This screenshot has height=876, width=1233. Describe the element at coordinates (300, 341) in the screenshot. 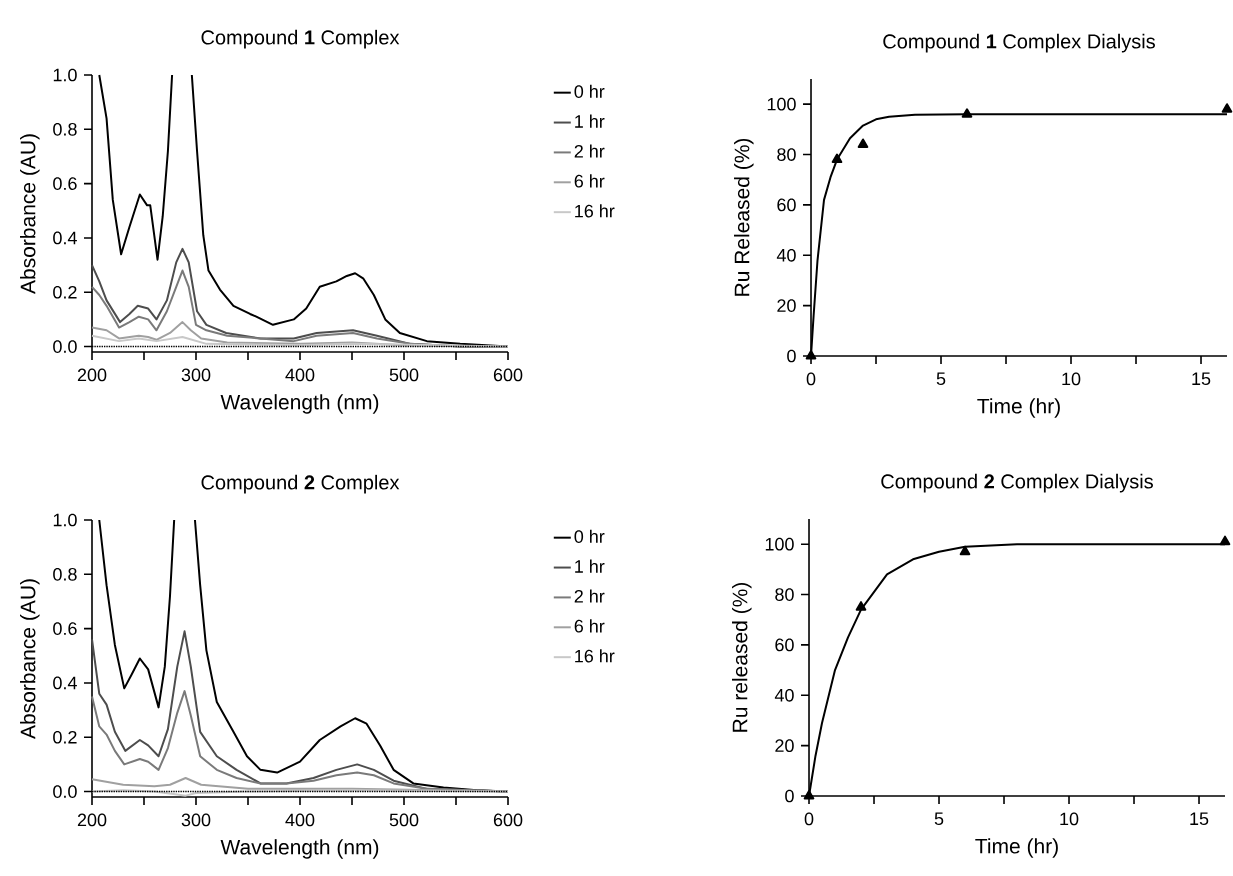

I see `line-series` at that location.